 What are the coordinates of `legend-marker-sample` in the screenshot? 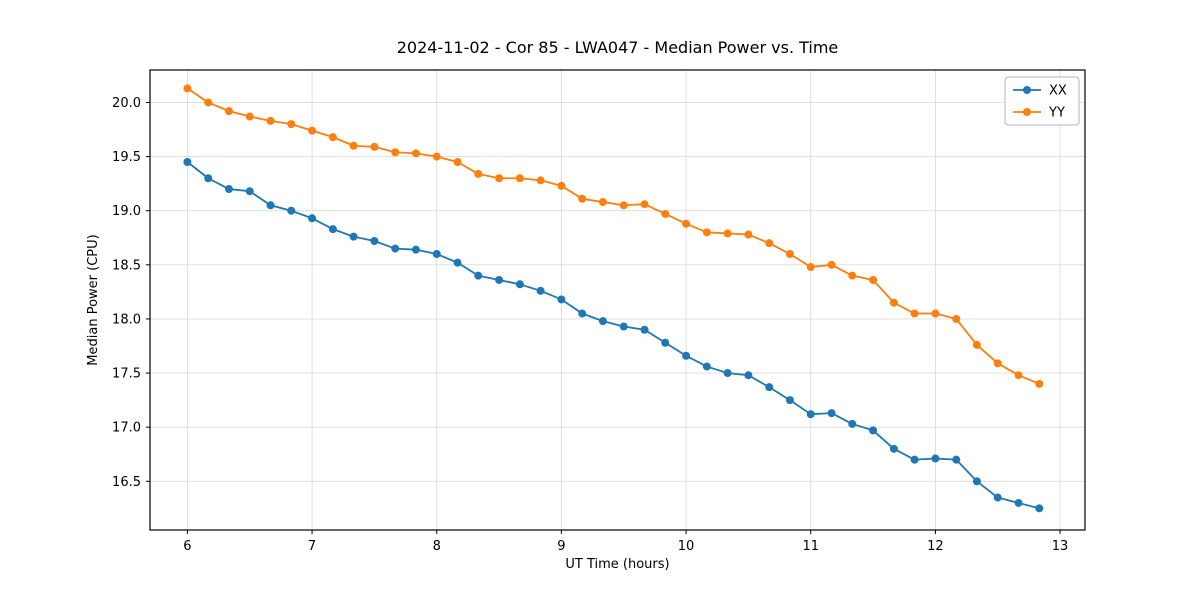 It's located at (1027, 112).